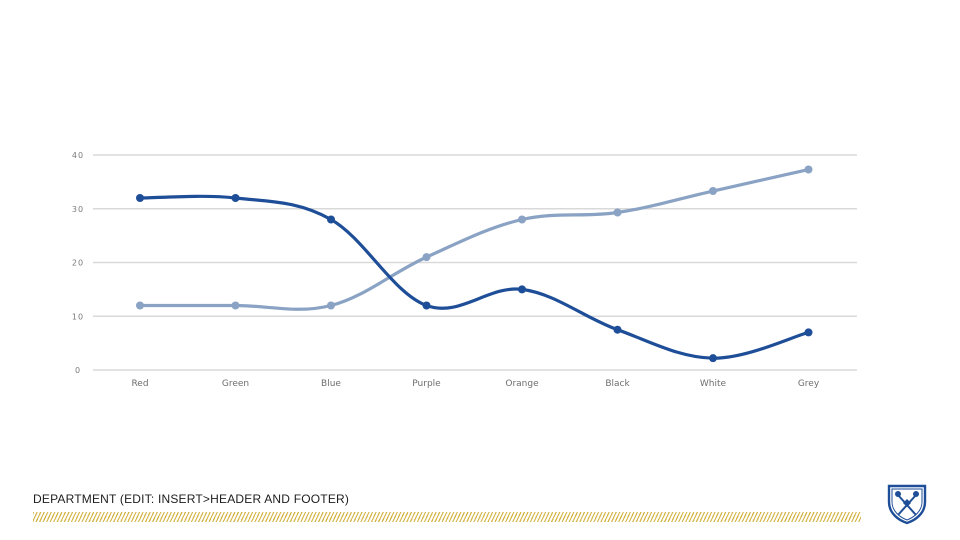 The image size is (960, 540). What do you see at coordinates (522, 289) in the screenshot?
I see `data-point-series-1-orange` at bounding box center [522, 289].